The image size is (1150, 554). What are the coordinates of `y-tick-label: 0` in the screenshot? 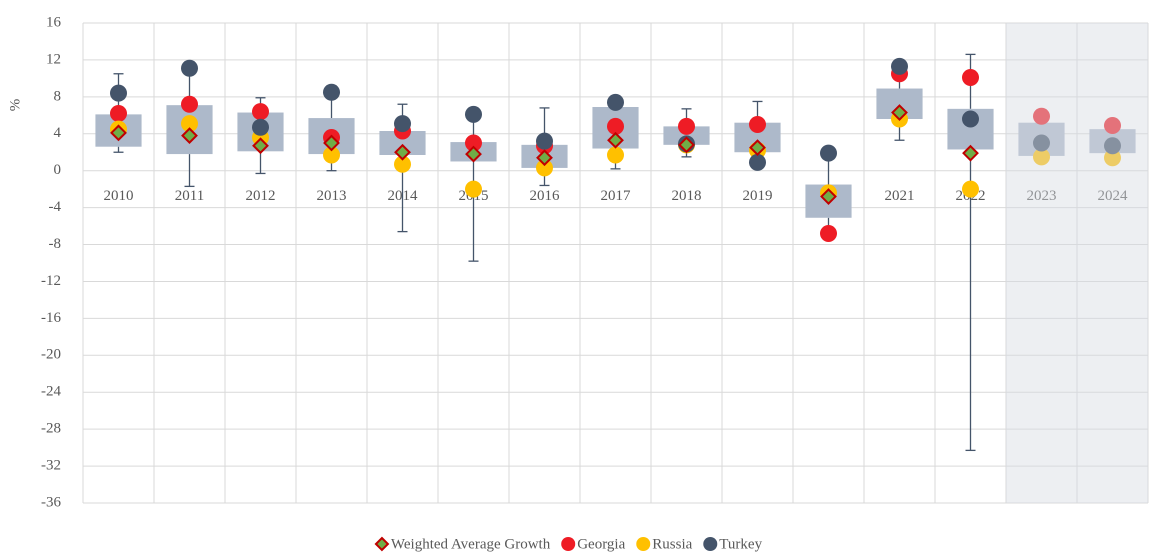 It's located at (58, 170).